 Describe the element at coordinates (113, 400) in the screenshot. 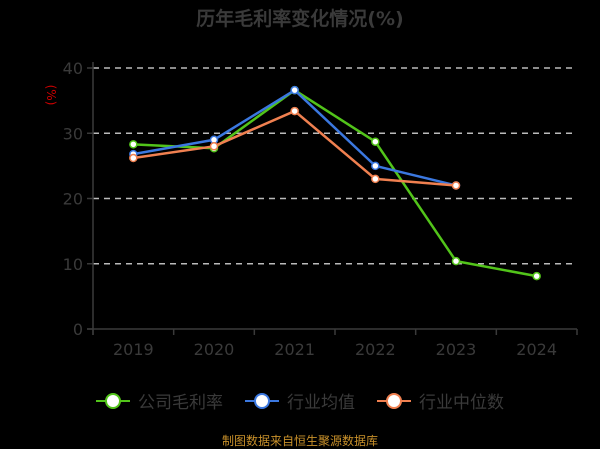

I see `legend-marker-green-icon` at that location.